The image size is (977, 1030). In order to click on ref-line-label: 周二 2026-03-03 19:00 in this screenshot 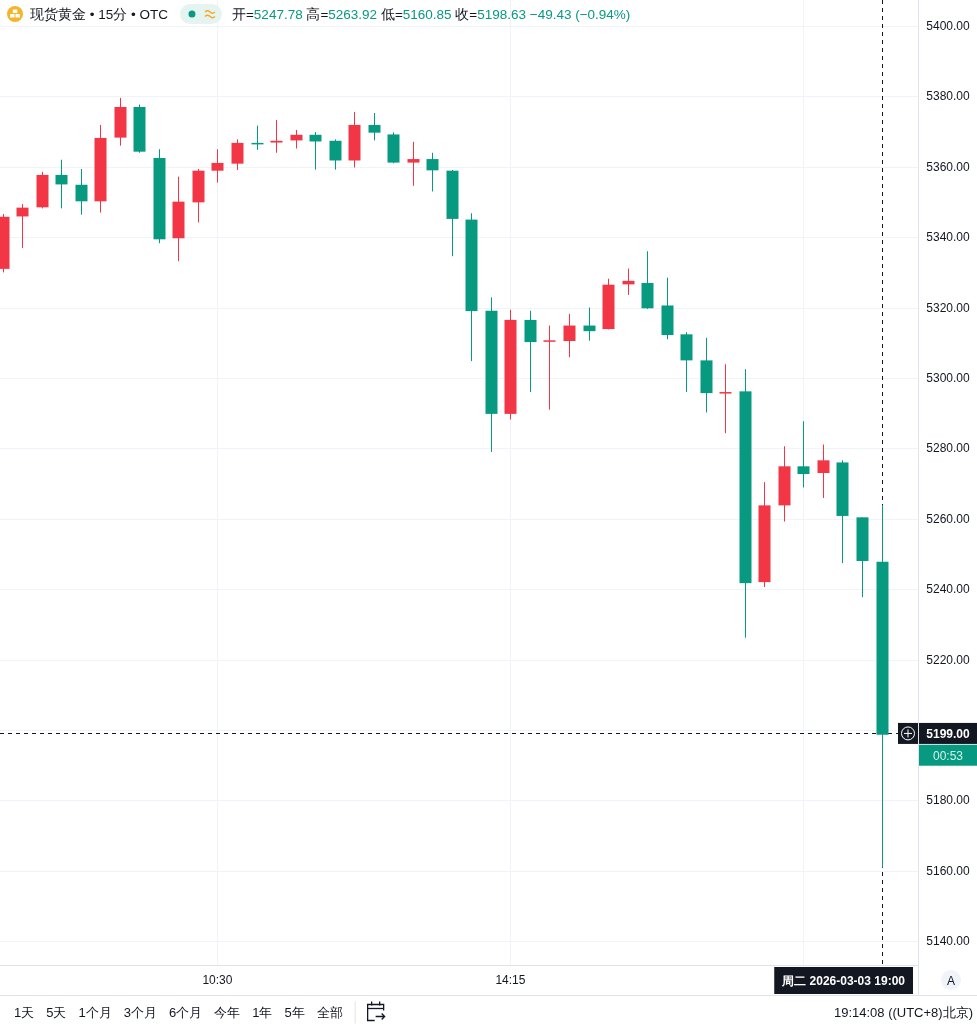, I will do `click(843, 981)`.